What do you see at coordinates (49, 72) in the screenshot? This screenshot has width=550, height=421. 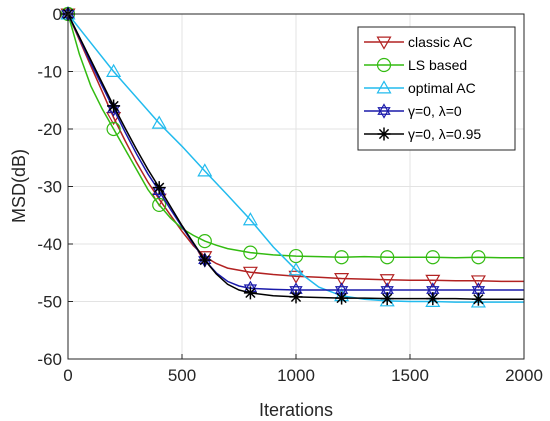 I see `y-tick-label: -10` at bounding box center [49, 72].